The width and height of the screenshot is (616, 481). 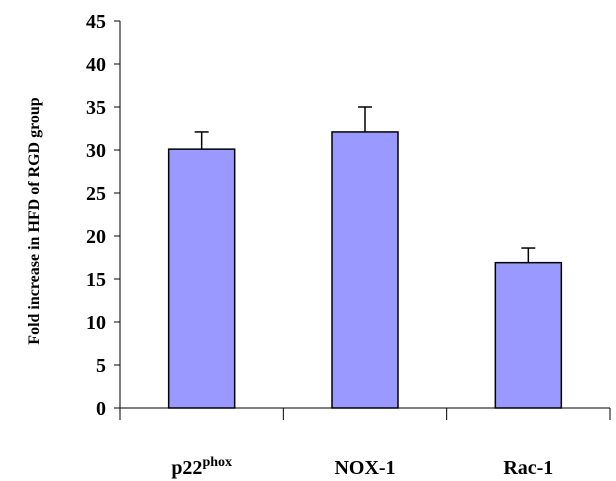 What do you see at coordinates (96, 237) in the screenshot?
I see `y-tick-label-20: 20` at bounding box center [96, 237].